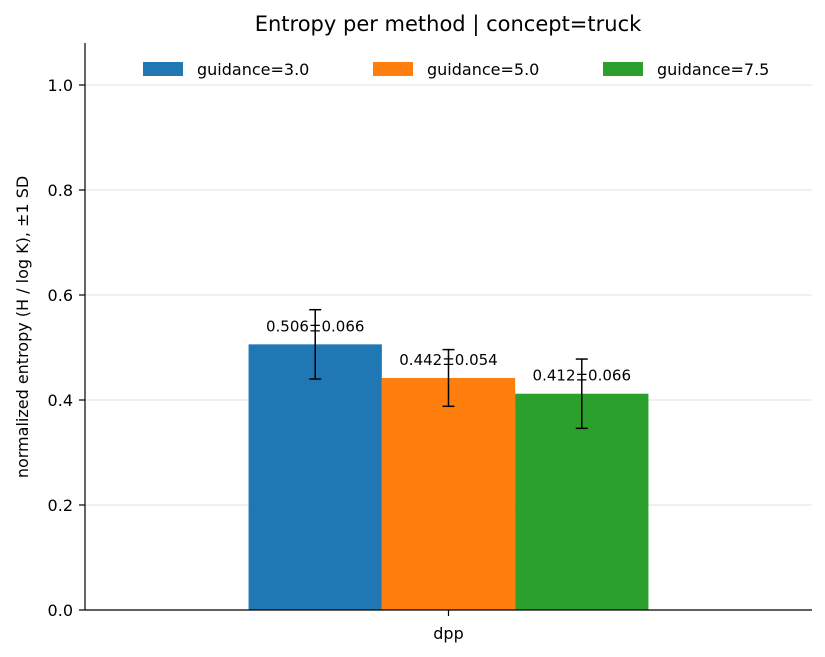  What do you see at coordinates (60, 400) in the screenshot?
I see `y-tick-label: 0.4` at bounding box center [60, 400].